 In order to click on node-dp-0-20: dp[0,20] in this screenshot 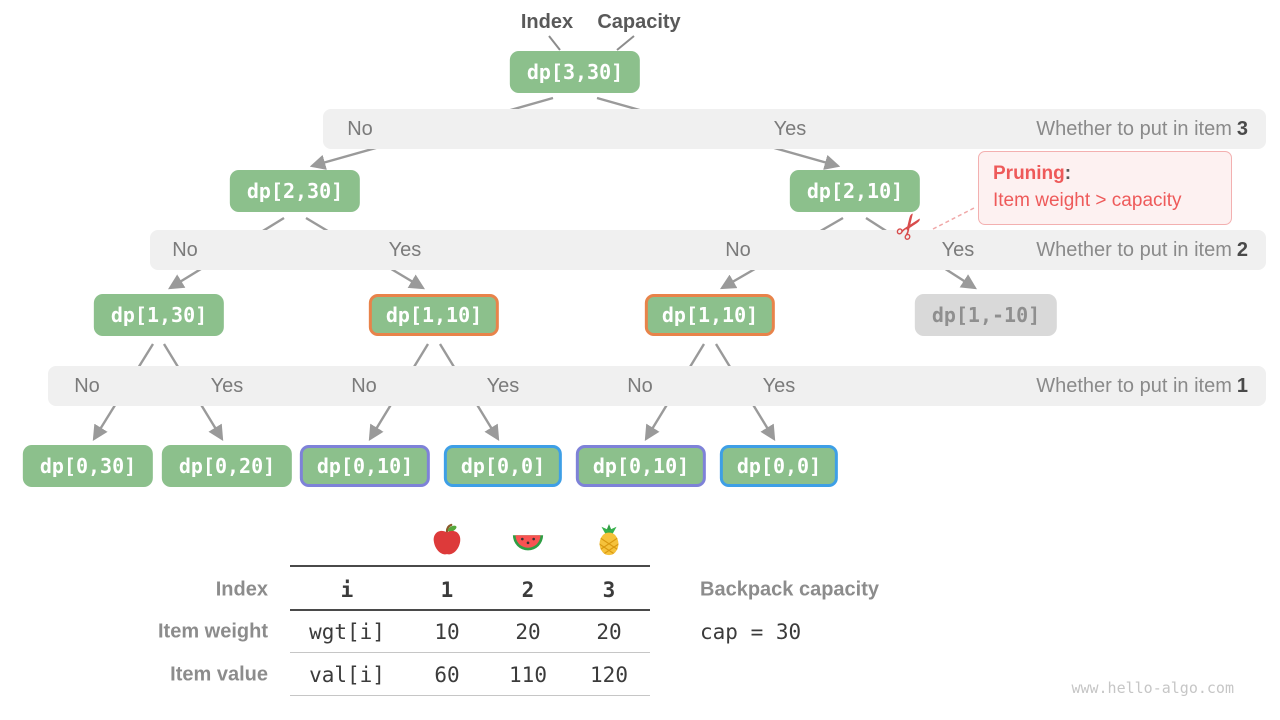, I will do `click(227, 466)`.